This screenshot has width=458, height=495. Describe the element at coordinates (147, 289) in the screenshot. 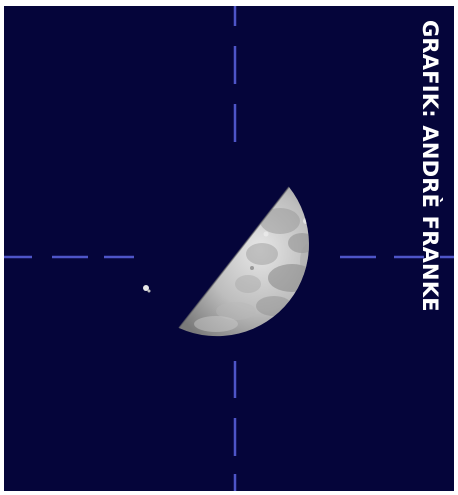

I see `star-icon` at that location.